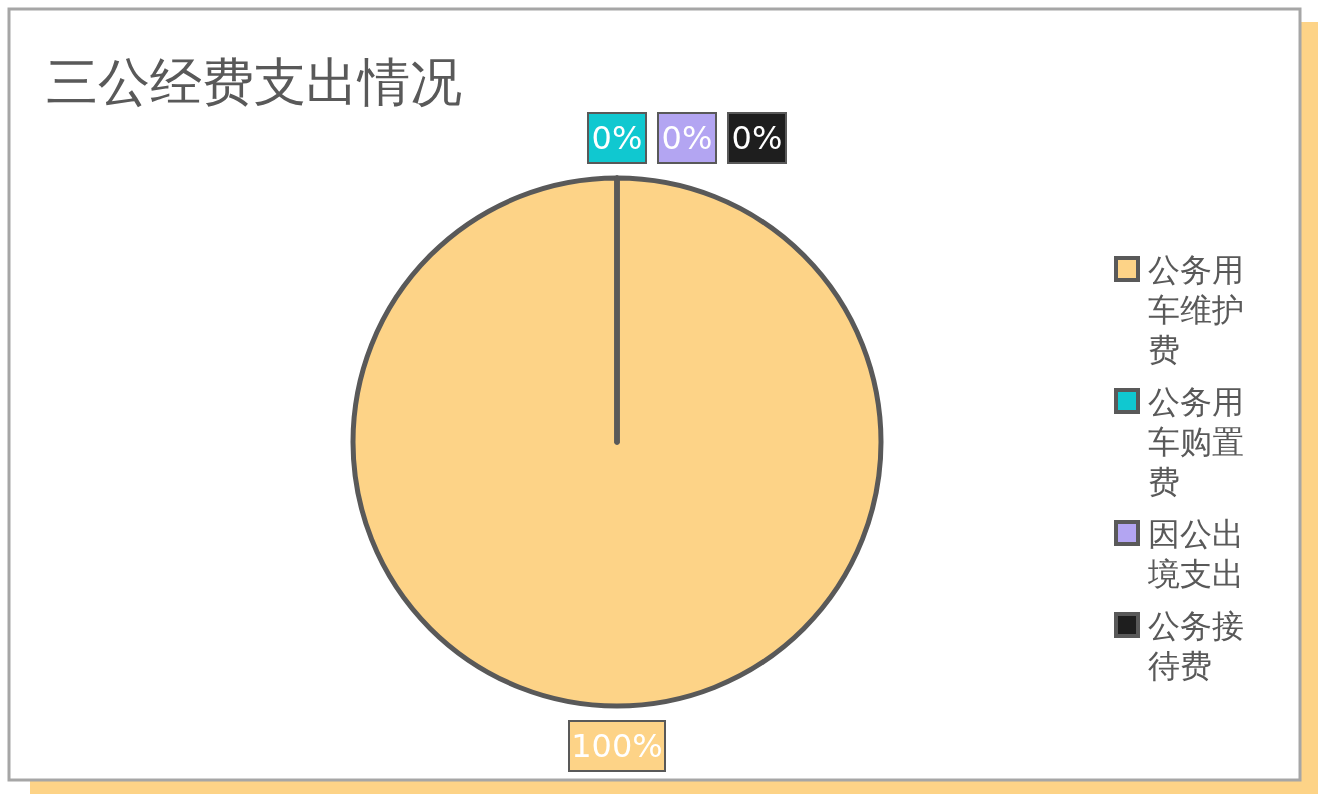 The width and height of the screenshot is (1323, 795). Describe the element at coordinates (1196, 442) in the screenshot. I see `legend-label: 公务用车购置费` at that location.